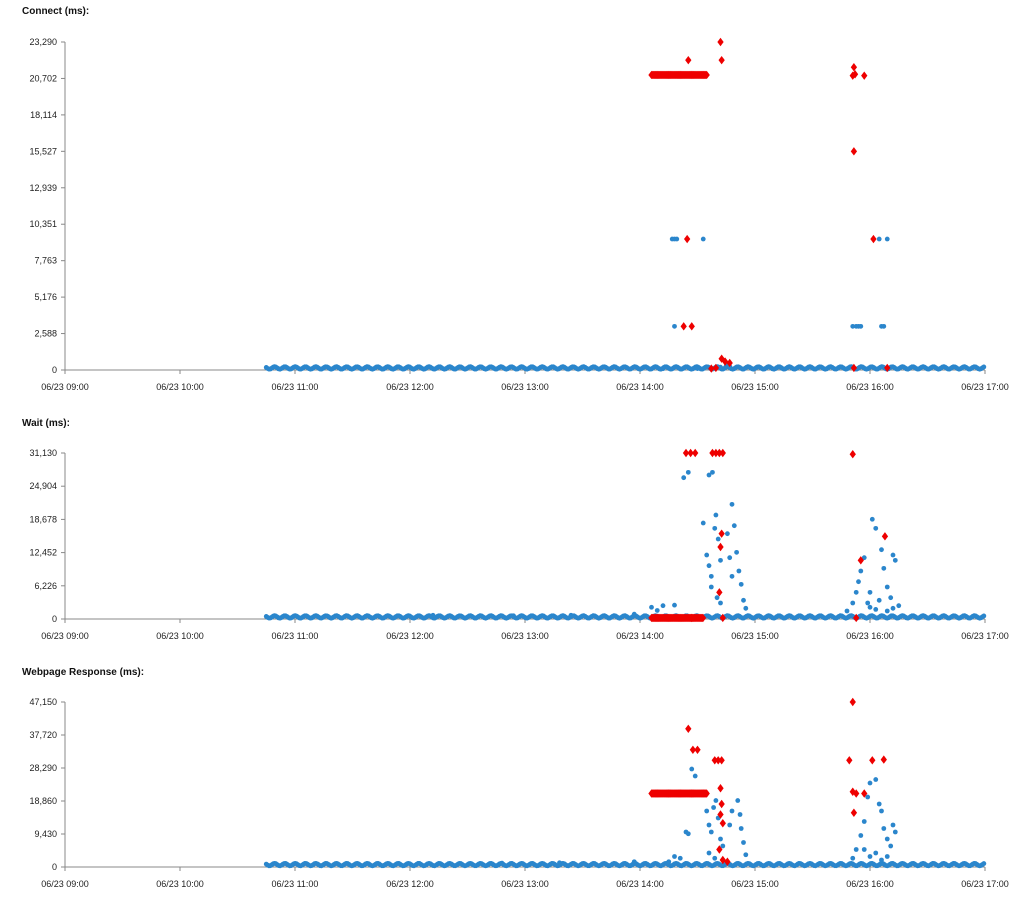 Image resolution: width=1024 pixels, height=903 pixels. I want to click on y-tick-label: 9,430, so click(45, 834).